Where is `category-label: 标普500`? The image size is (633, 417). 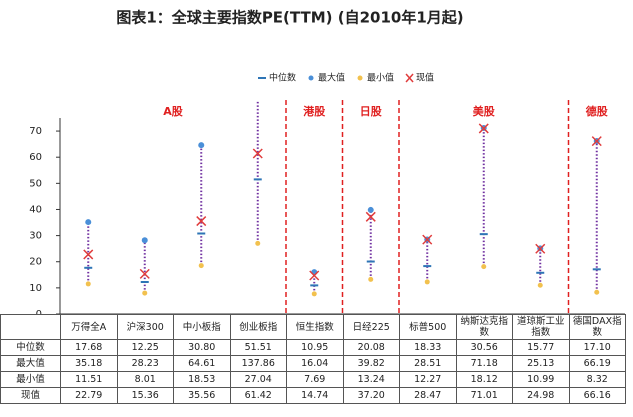
category-label: 标普500 is located at coordinates (428, 327).